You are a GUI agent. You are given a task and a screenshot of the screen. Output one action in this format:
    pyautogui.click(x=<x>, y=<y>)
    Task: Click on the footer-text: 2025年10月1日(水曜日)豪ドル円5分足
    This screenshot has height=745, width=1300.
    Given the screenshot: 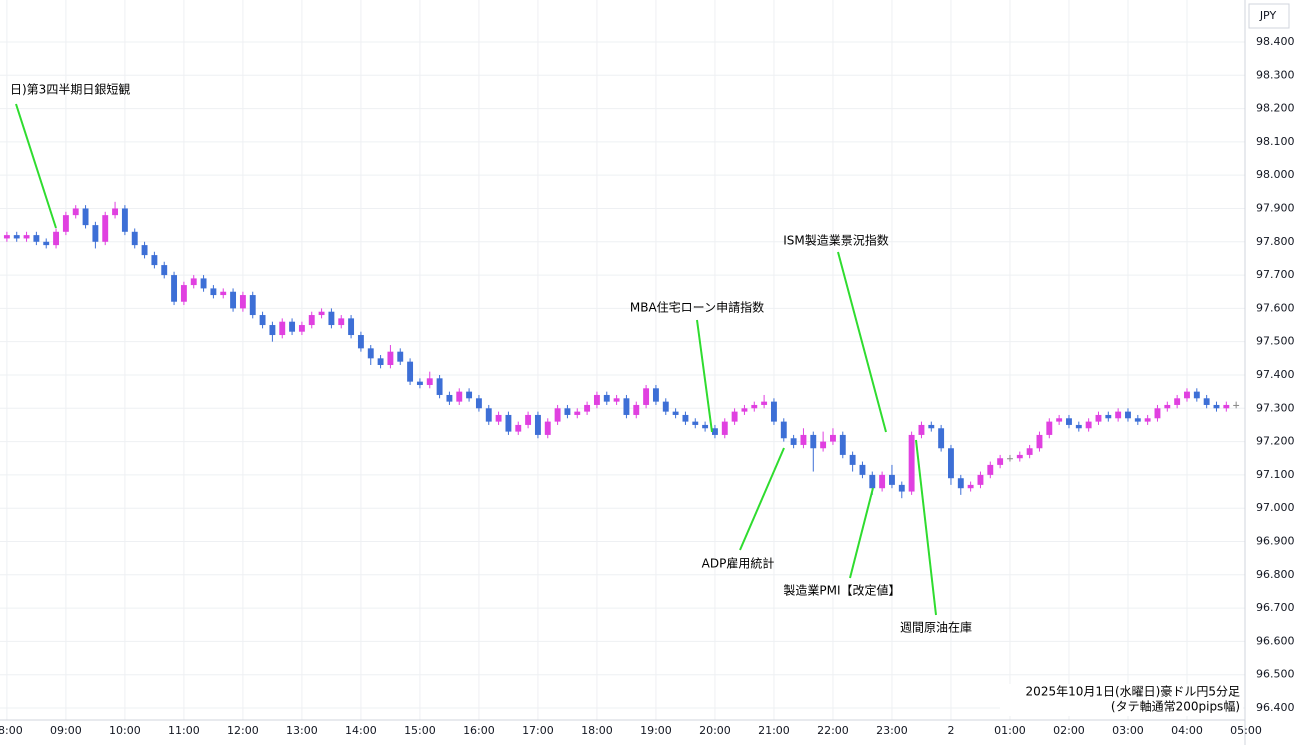 What is the action you would take?
    pyautogui.click(x=1133, y=691)
    